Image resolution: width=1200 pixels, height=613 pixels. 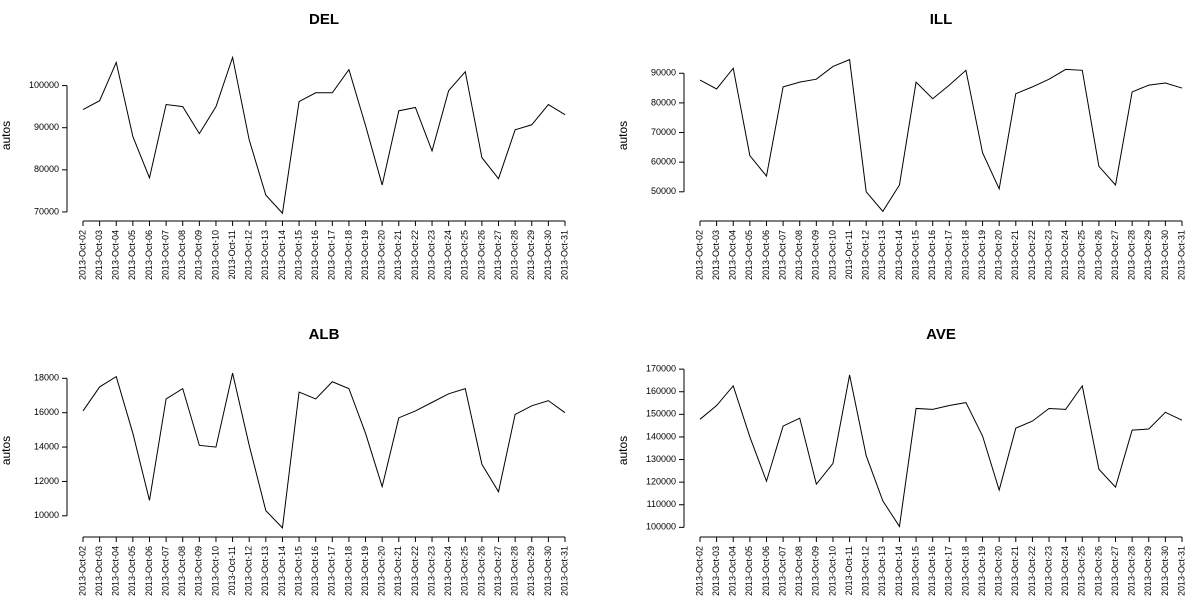 What do you see at coordinates (941, 135) in the screenshot?
I see `data-line` at bounding box center [941, 135].